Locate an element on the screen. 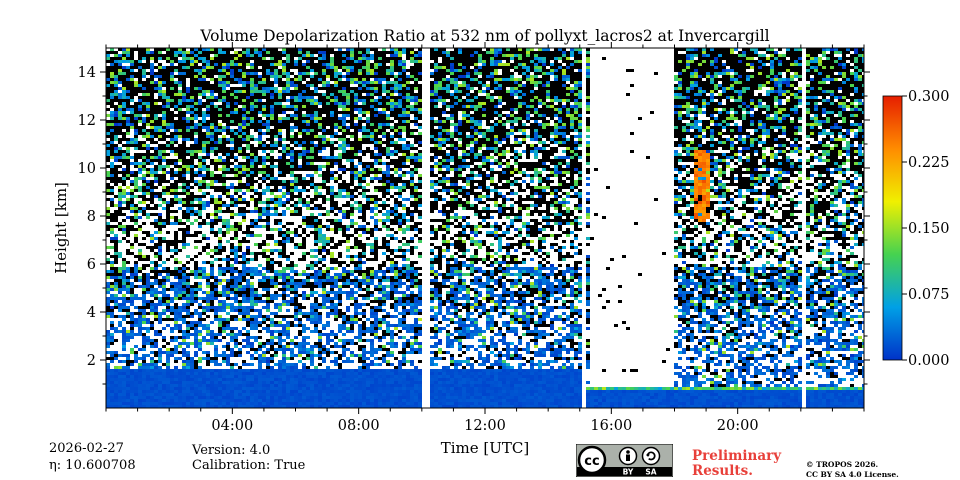 The width and height of the screenshot is (960, 480). copyright-line-1: © TROPOS 2026. is located at coordinates (842, 464).